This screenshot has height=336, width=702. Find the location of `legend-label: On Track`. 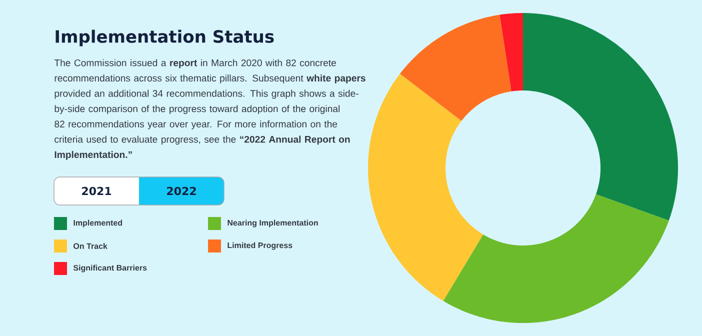

legend-label: On Track is located at coordinates (91, 246).